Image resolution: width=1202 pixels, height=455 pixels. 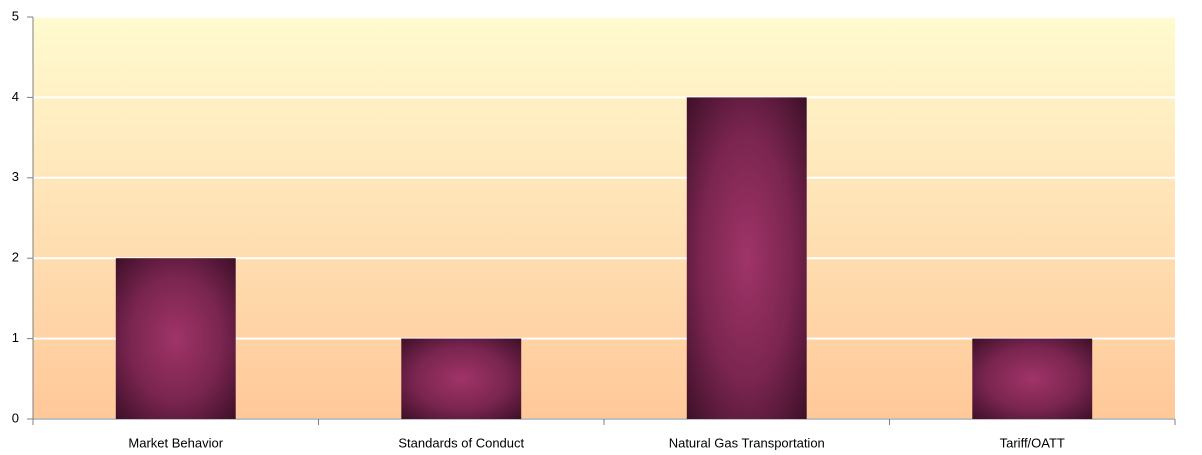 What do you see at coordinates (15, 337) in the screenshot?
I see `y-tick-label: 1` at bounding box center [15, 337].